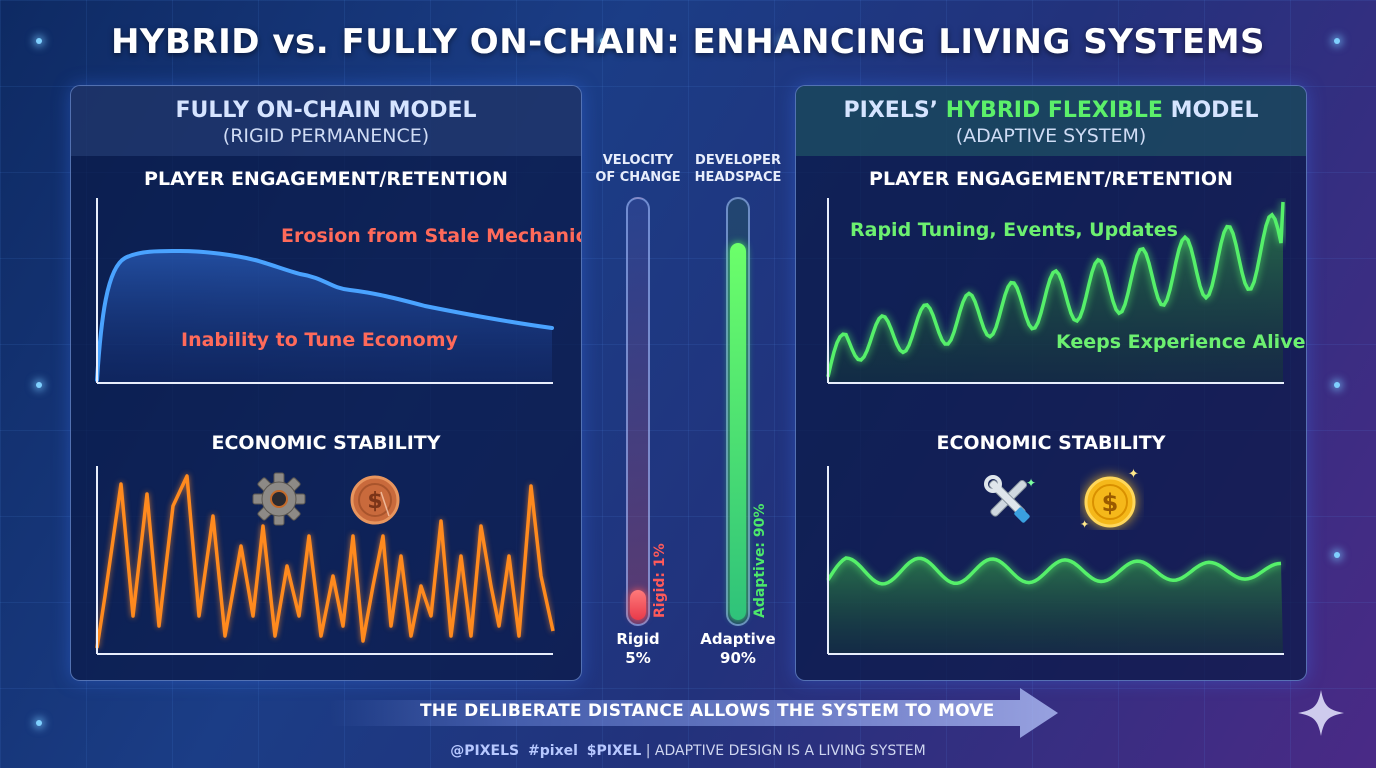 This screenshot has width=1376, height=768. Describe the element at coordinates (279, 499) in the screenshot. I see `gear-icon` at that location.